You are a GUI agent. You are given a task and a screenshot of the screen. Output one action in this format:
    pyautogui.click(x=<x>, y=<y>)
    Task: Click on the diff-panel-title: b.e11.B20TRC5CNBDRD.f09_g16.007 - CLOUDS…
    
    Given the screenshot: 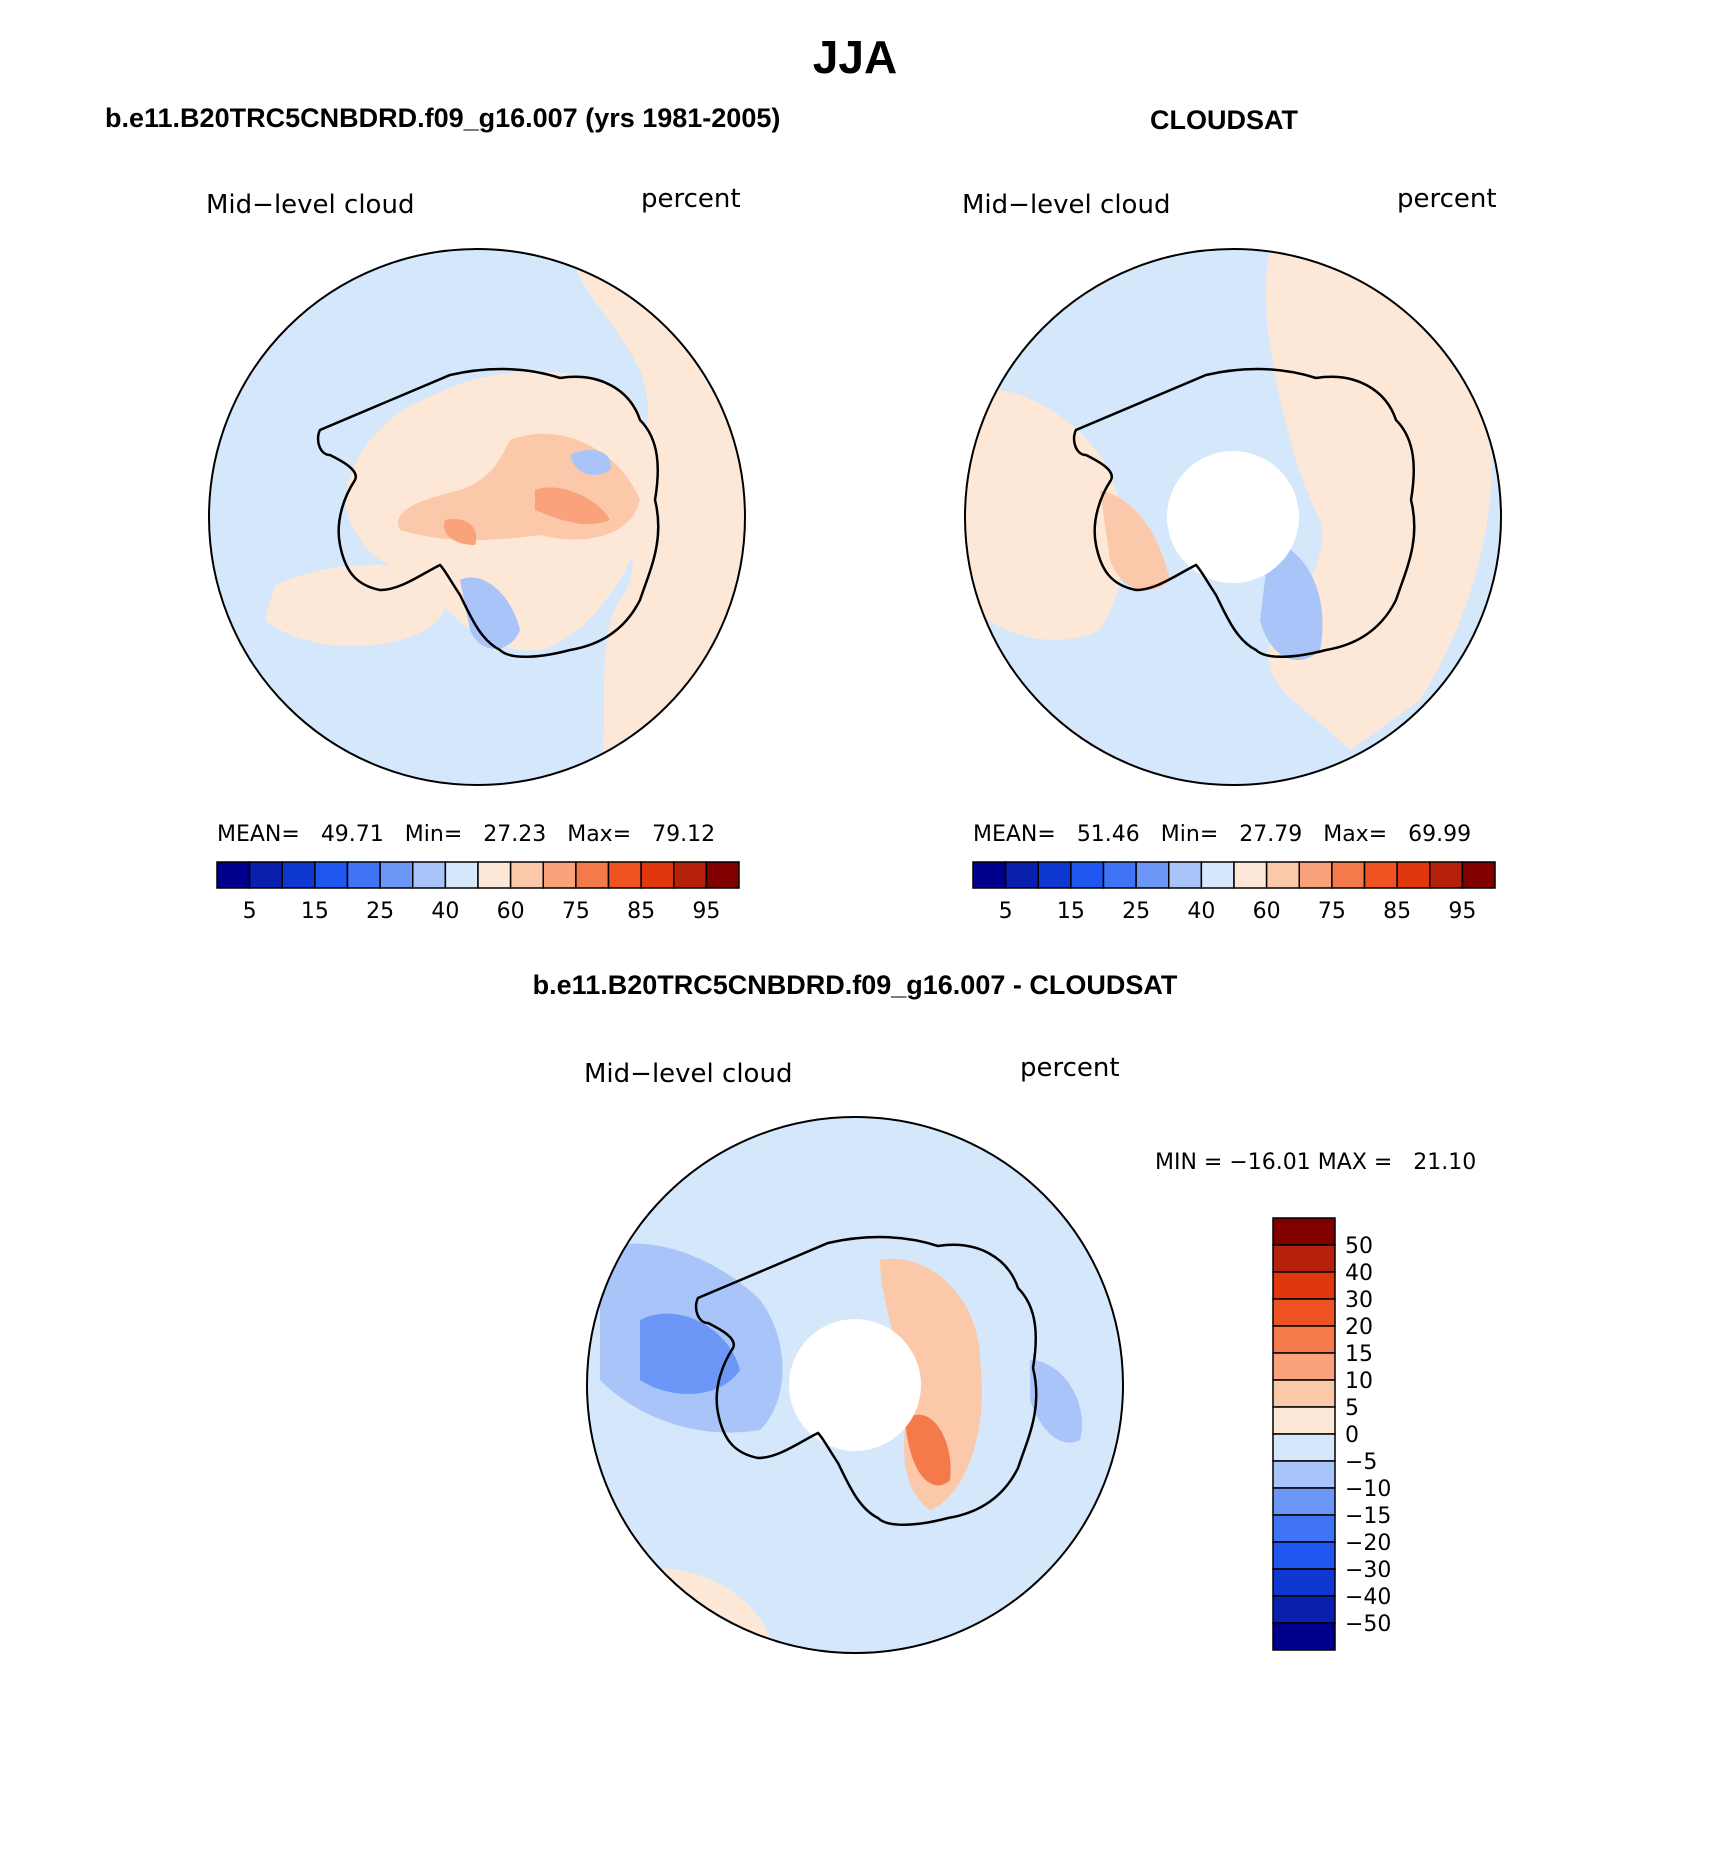 What is the action you would take?
    pyautogui.click(x=855, y=985)
    